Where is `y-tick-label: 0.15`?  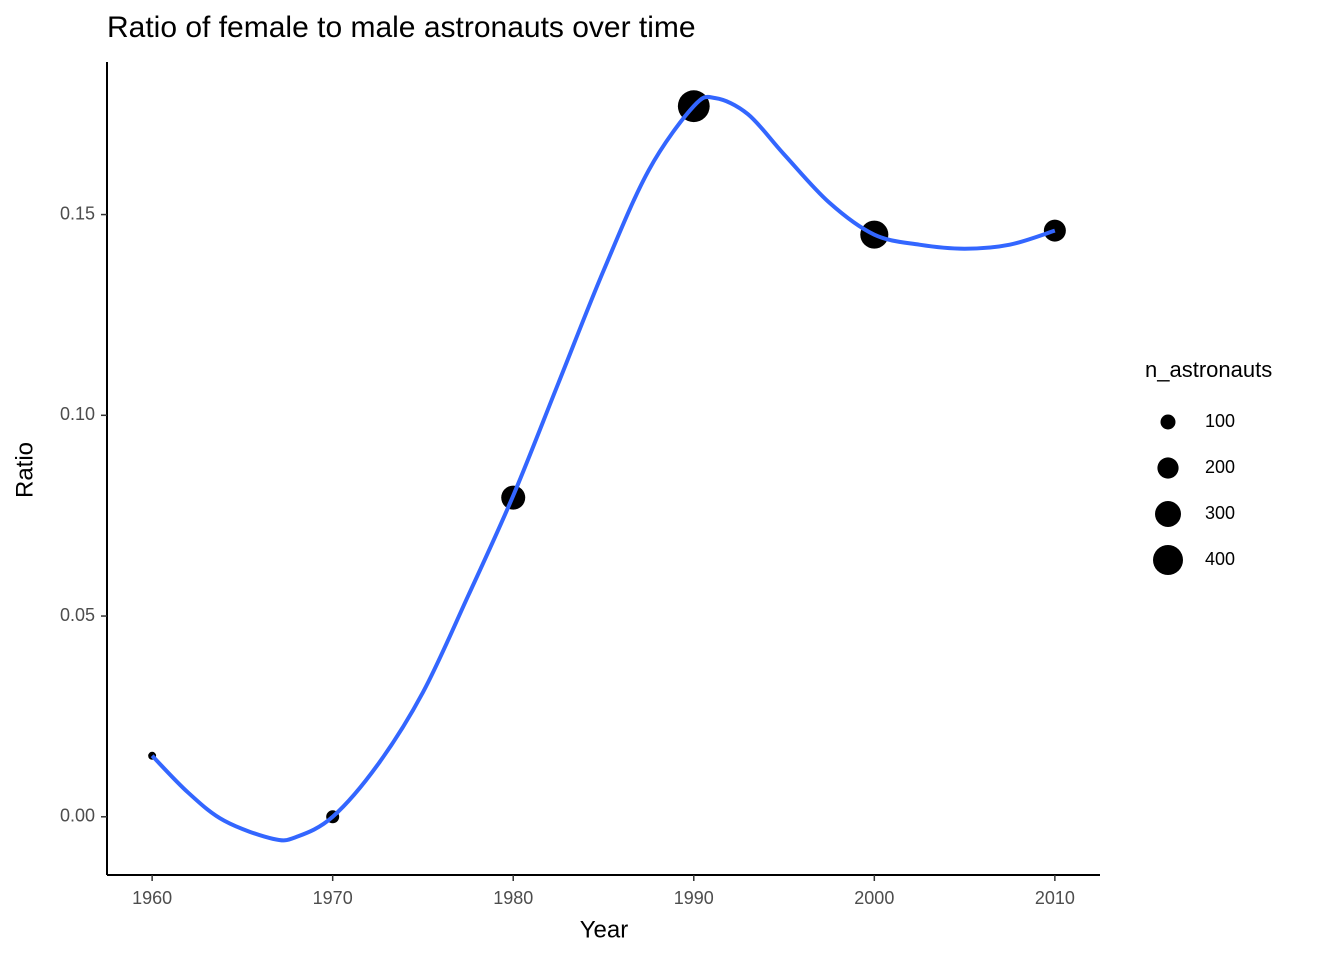
y-tick-label: 0.15 is located at coordinates (77, 213).